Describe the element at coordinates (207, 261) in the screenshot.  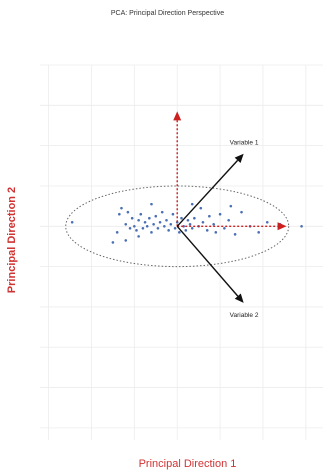
I see `variable-2-arrow-shaft` at that location.